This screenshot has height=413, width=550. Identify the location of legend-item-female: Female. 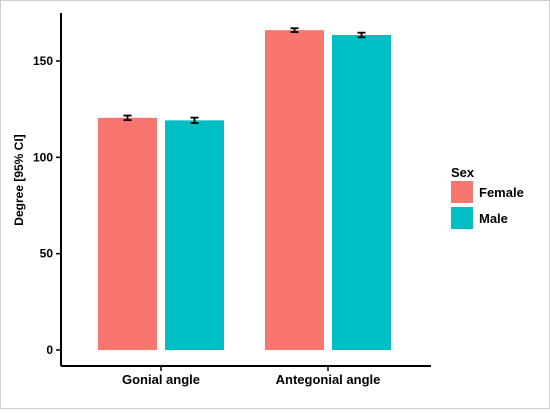
(487, 192).